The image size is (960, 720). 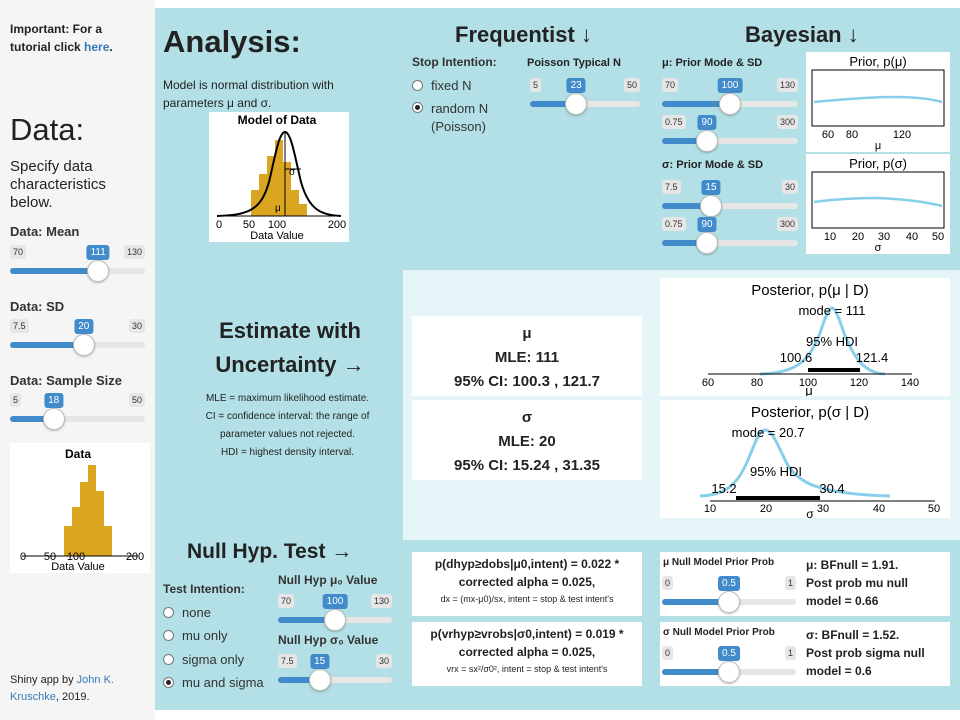 I want to click on prior-mu-svg: Prior, p(μ) 60 80 120 μ, so click(x=878, y=103).